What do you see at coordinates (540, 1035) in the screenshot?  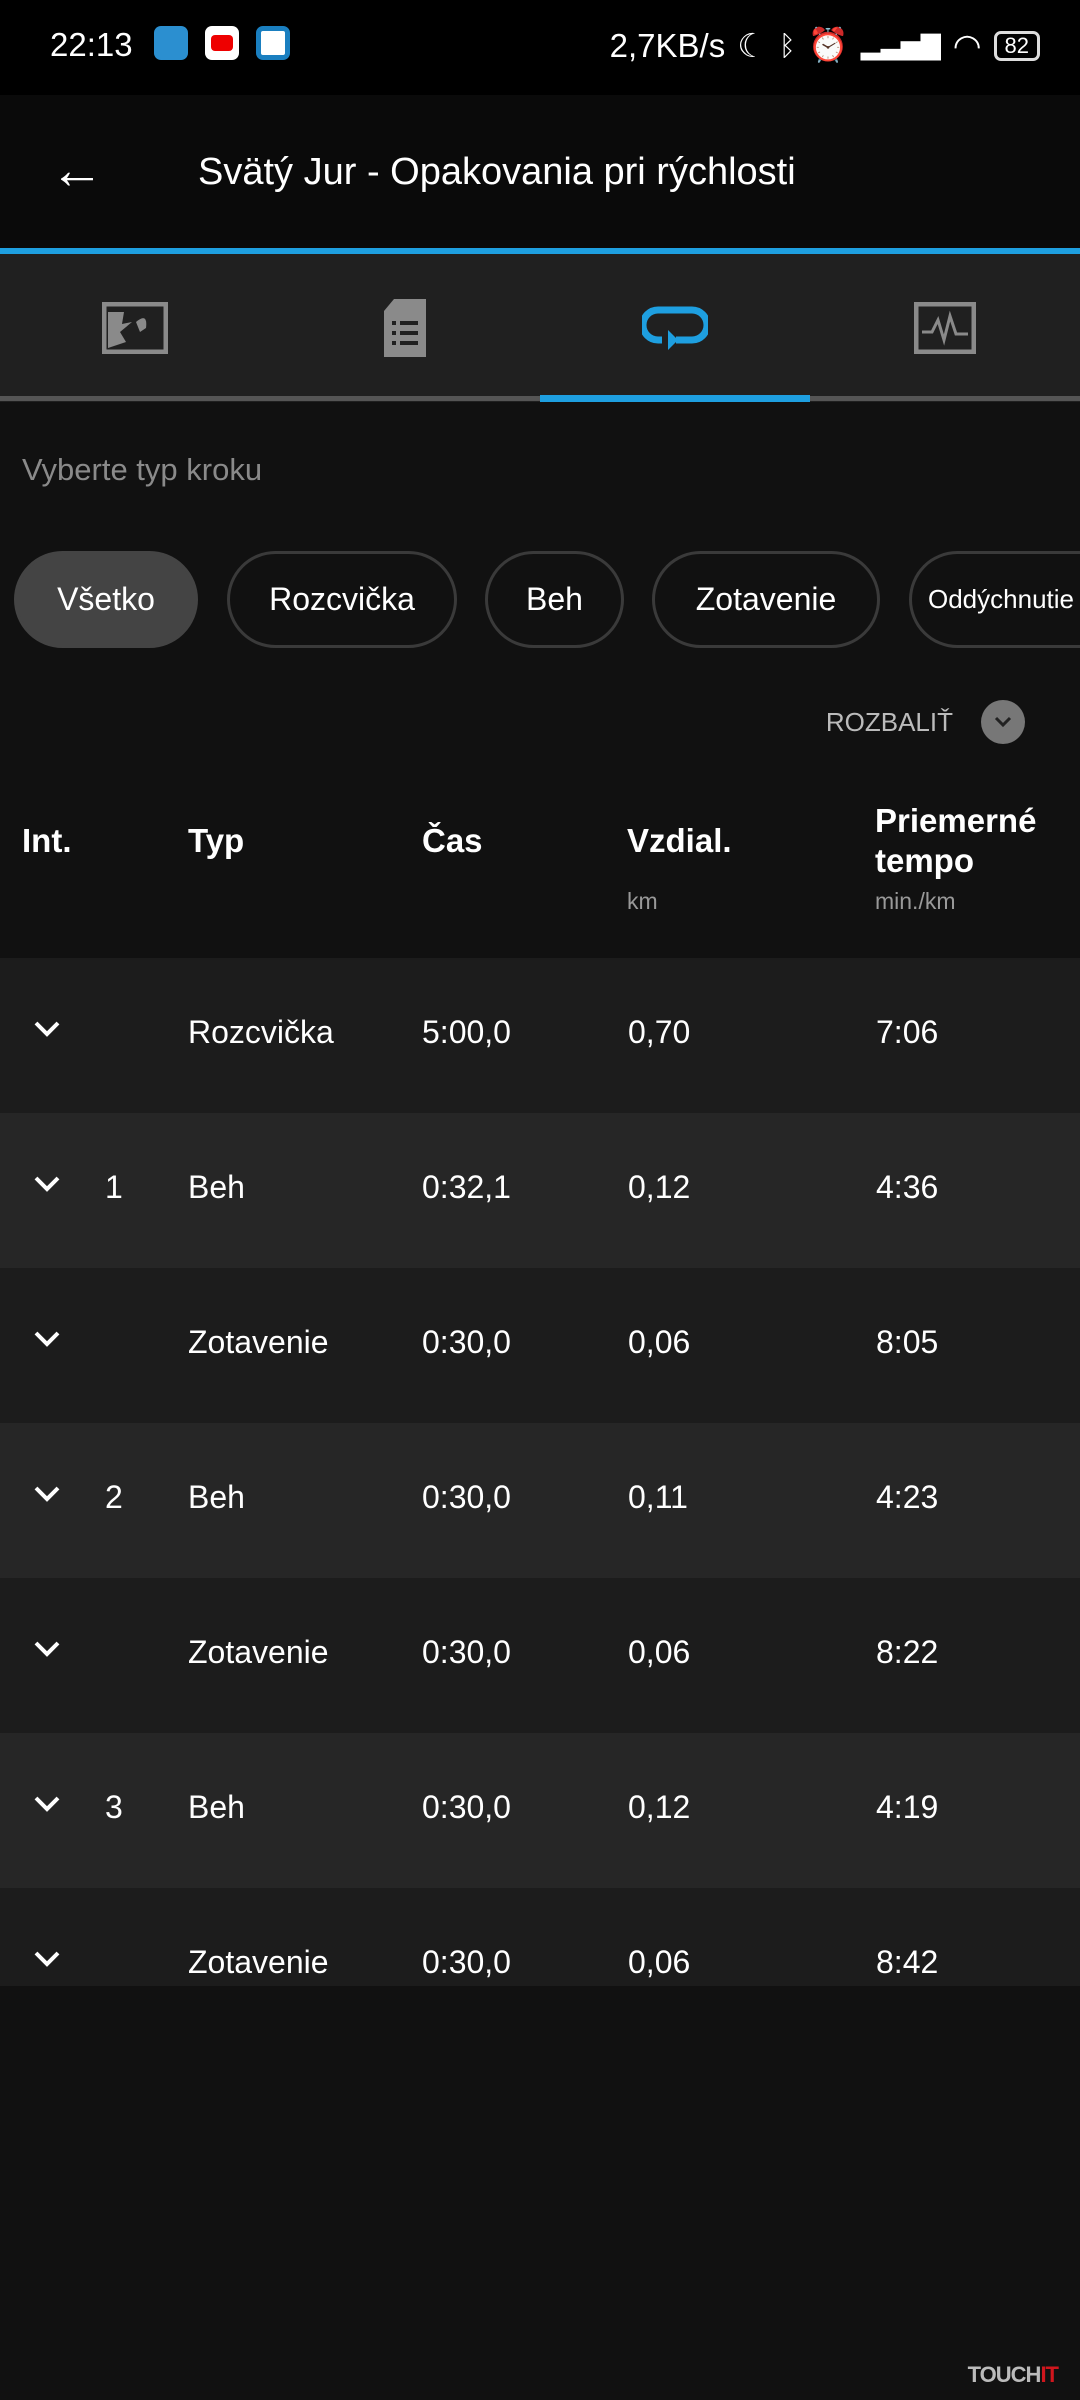 I see `table-row: Rozcvička 5:00,0 0,70 7:06` at bounding box center [540, 1035].